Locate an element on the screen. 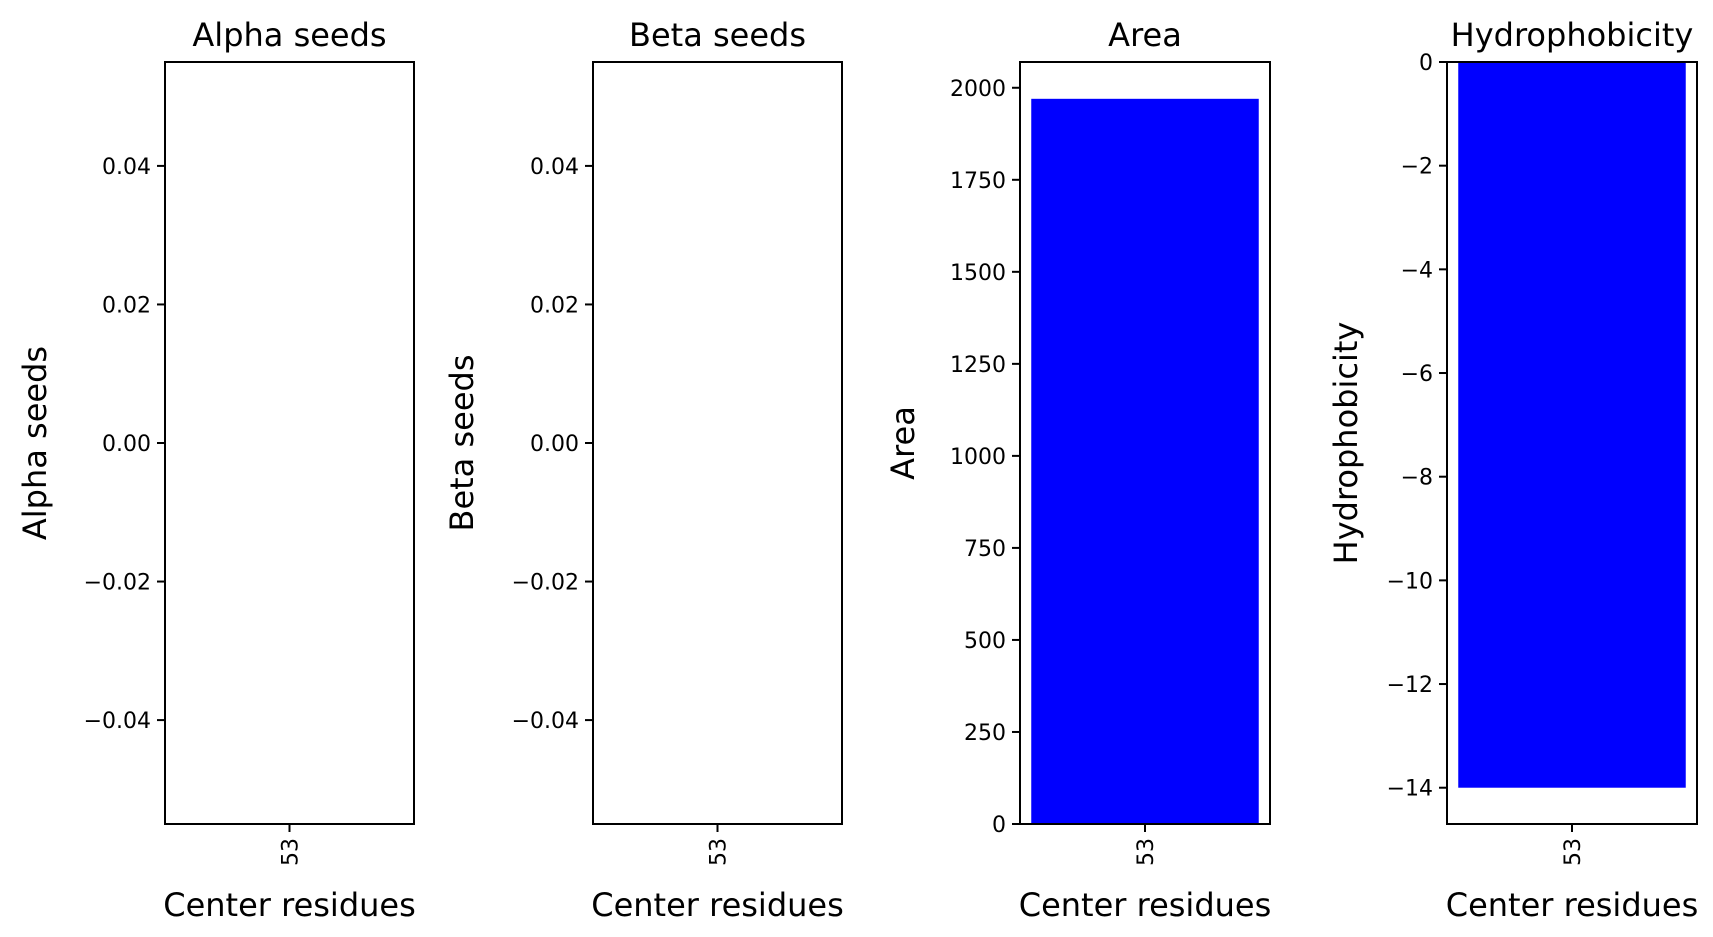 This screenshot has width=1713, height=937. subplot-title: Alpha seeds is located at coordinates (289, 35).